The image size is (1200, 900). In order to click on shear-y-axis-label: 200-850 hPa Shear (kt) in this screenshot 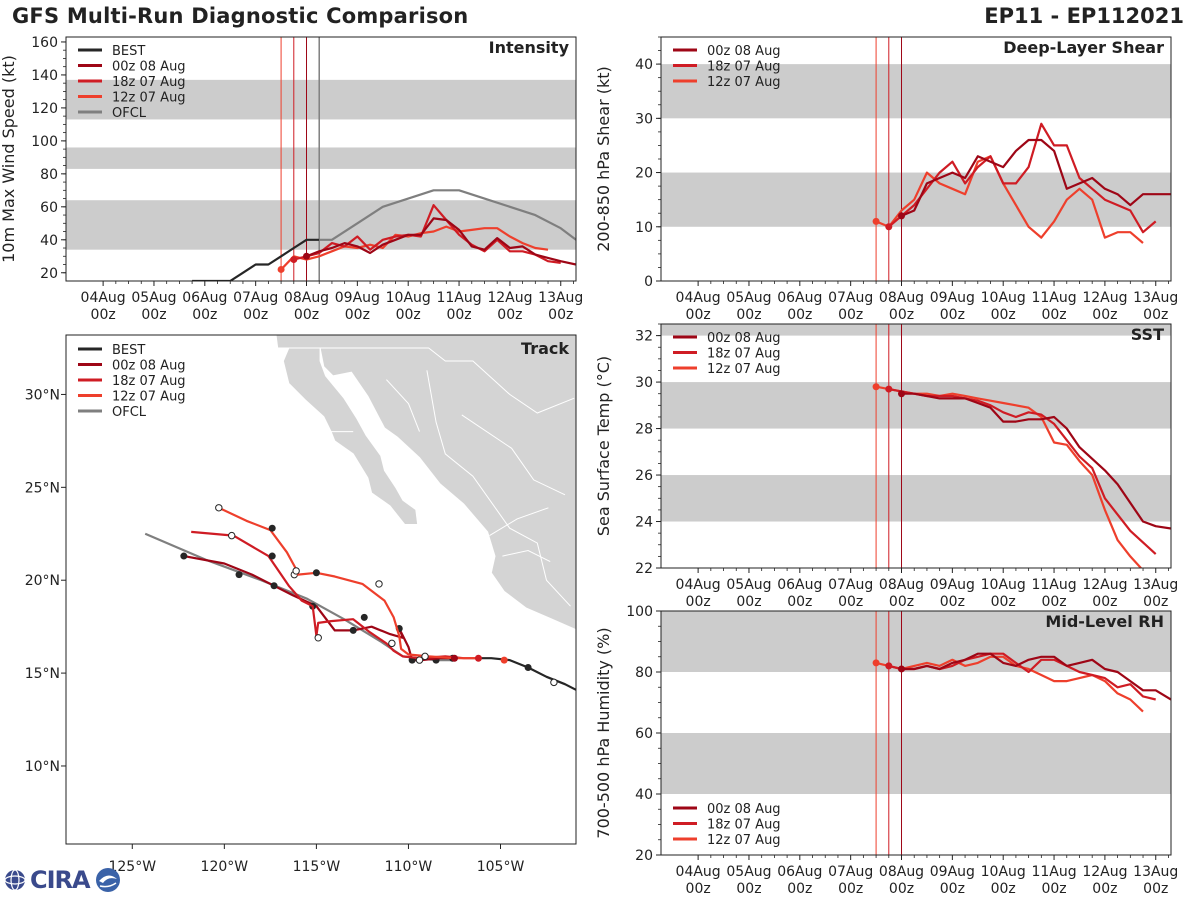, I will do `click(603, 159)`.